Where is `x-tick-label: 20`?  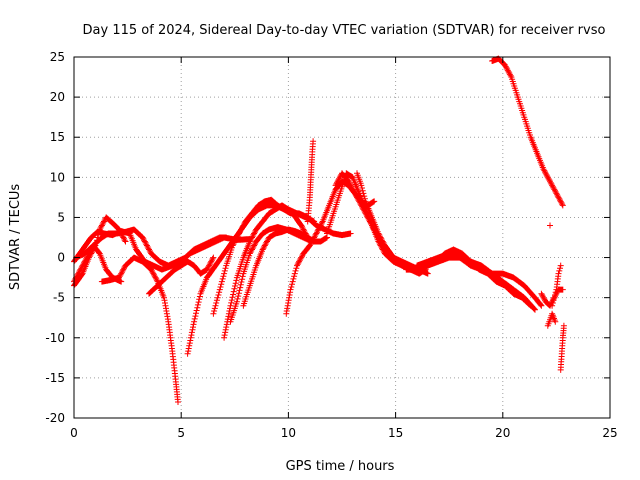
x-tick-label: 20 is located at coordinates (502, 433).